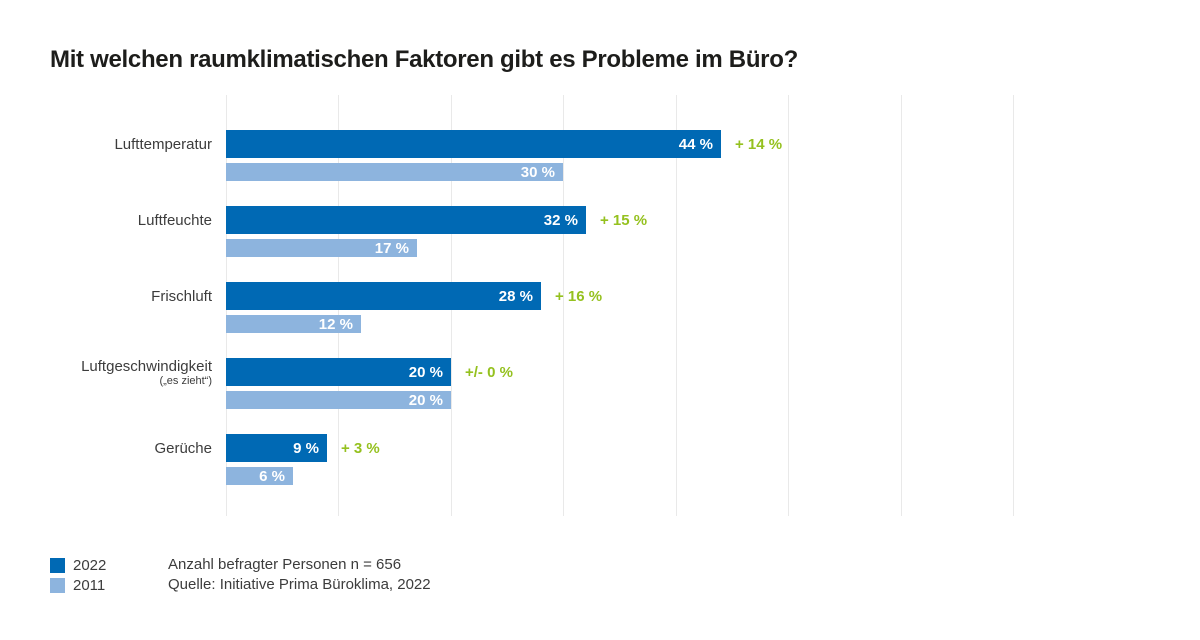  Describe the element at coordinates (383, 296) in the screenshot. I see `bar-2022-frischluft: 28 %` at that location.